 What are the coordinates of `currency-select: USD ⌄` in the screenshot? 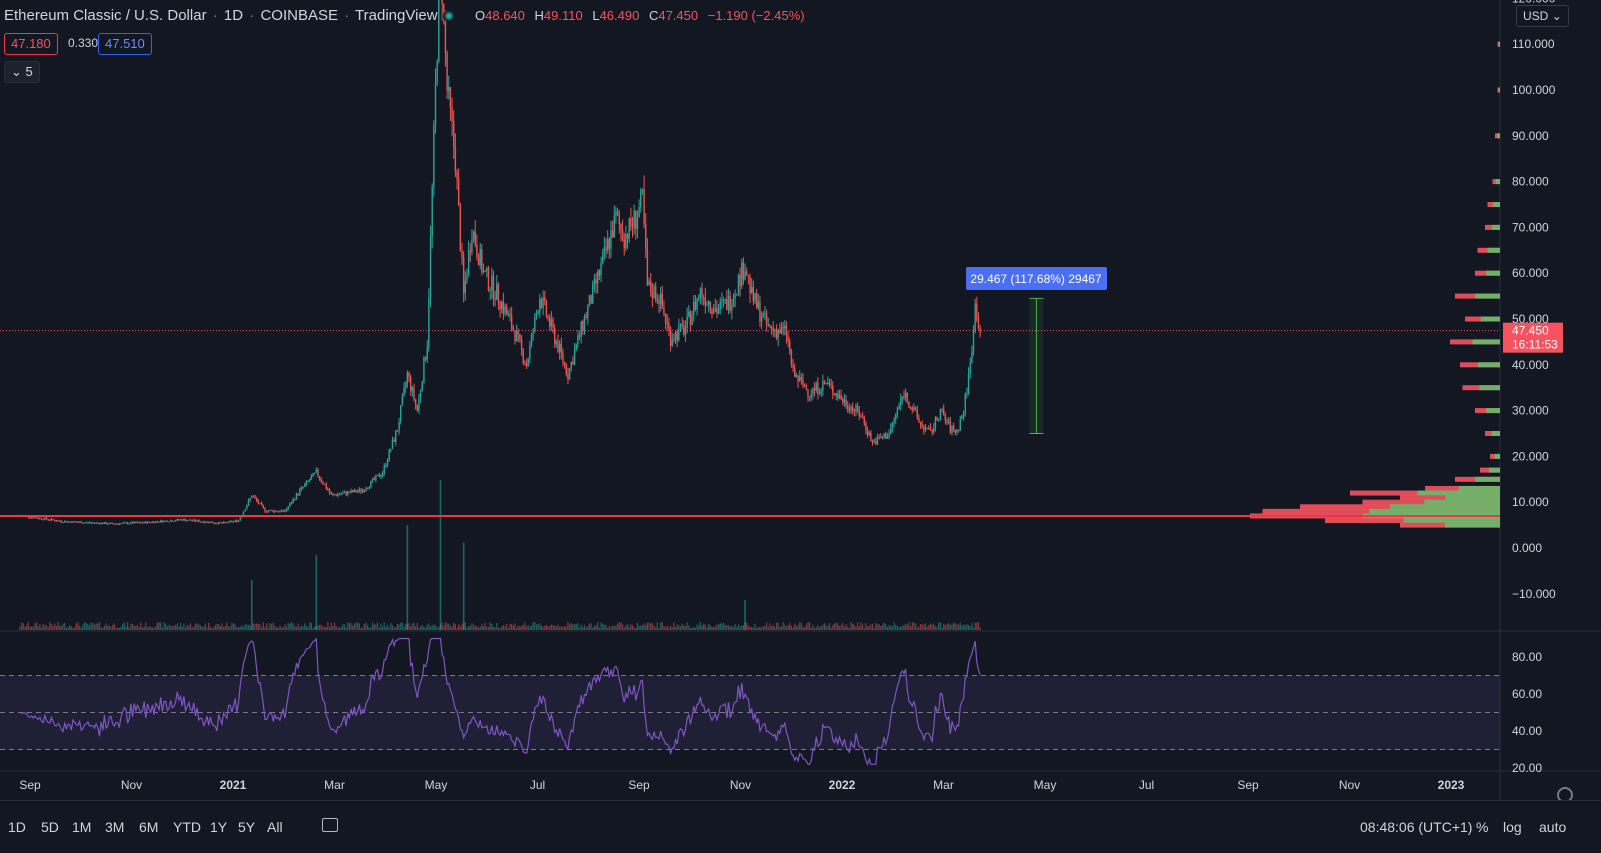 It's located at (1542, 16).